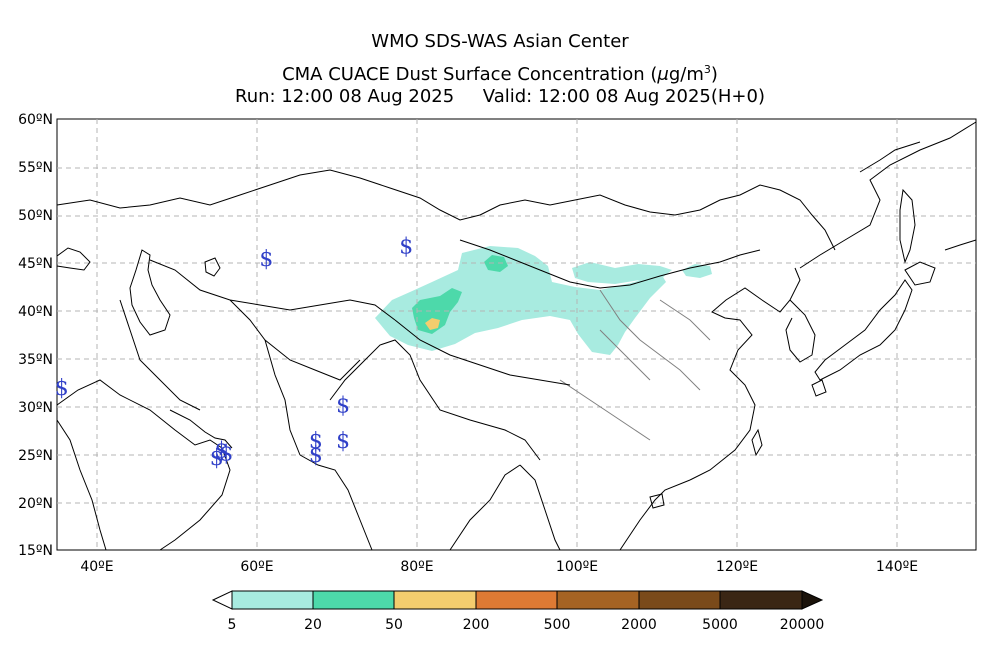  I want to click on colorbar-under-arrow, so click(222, 600).